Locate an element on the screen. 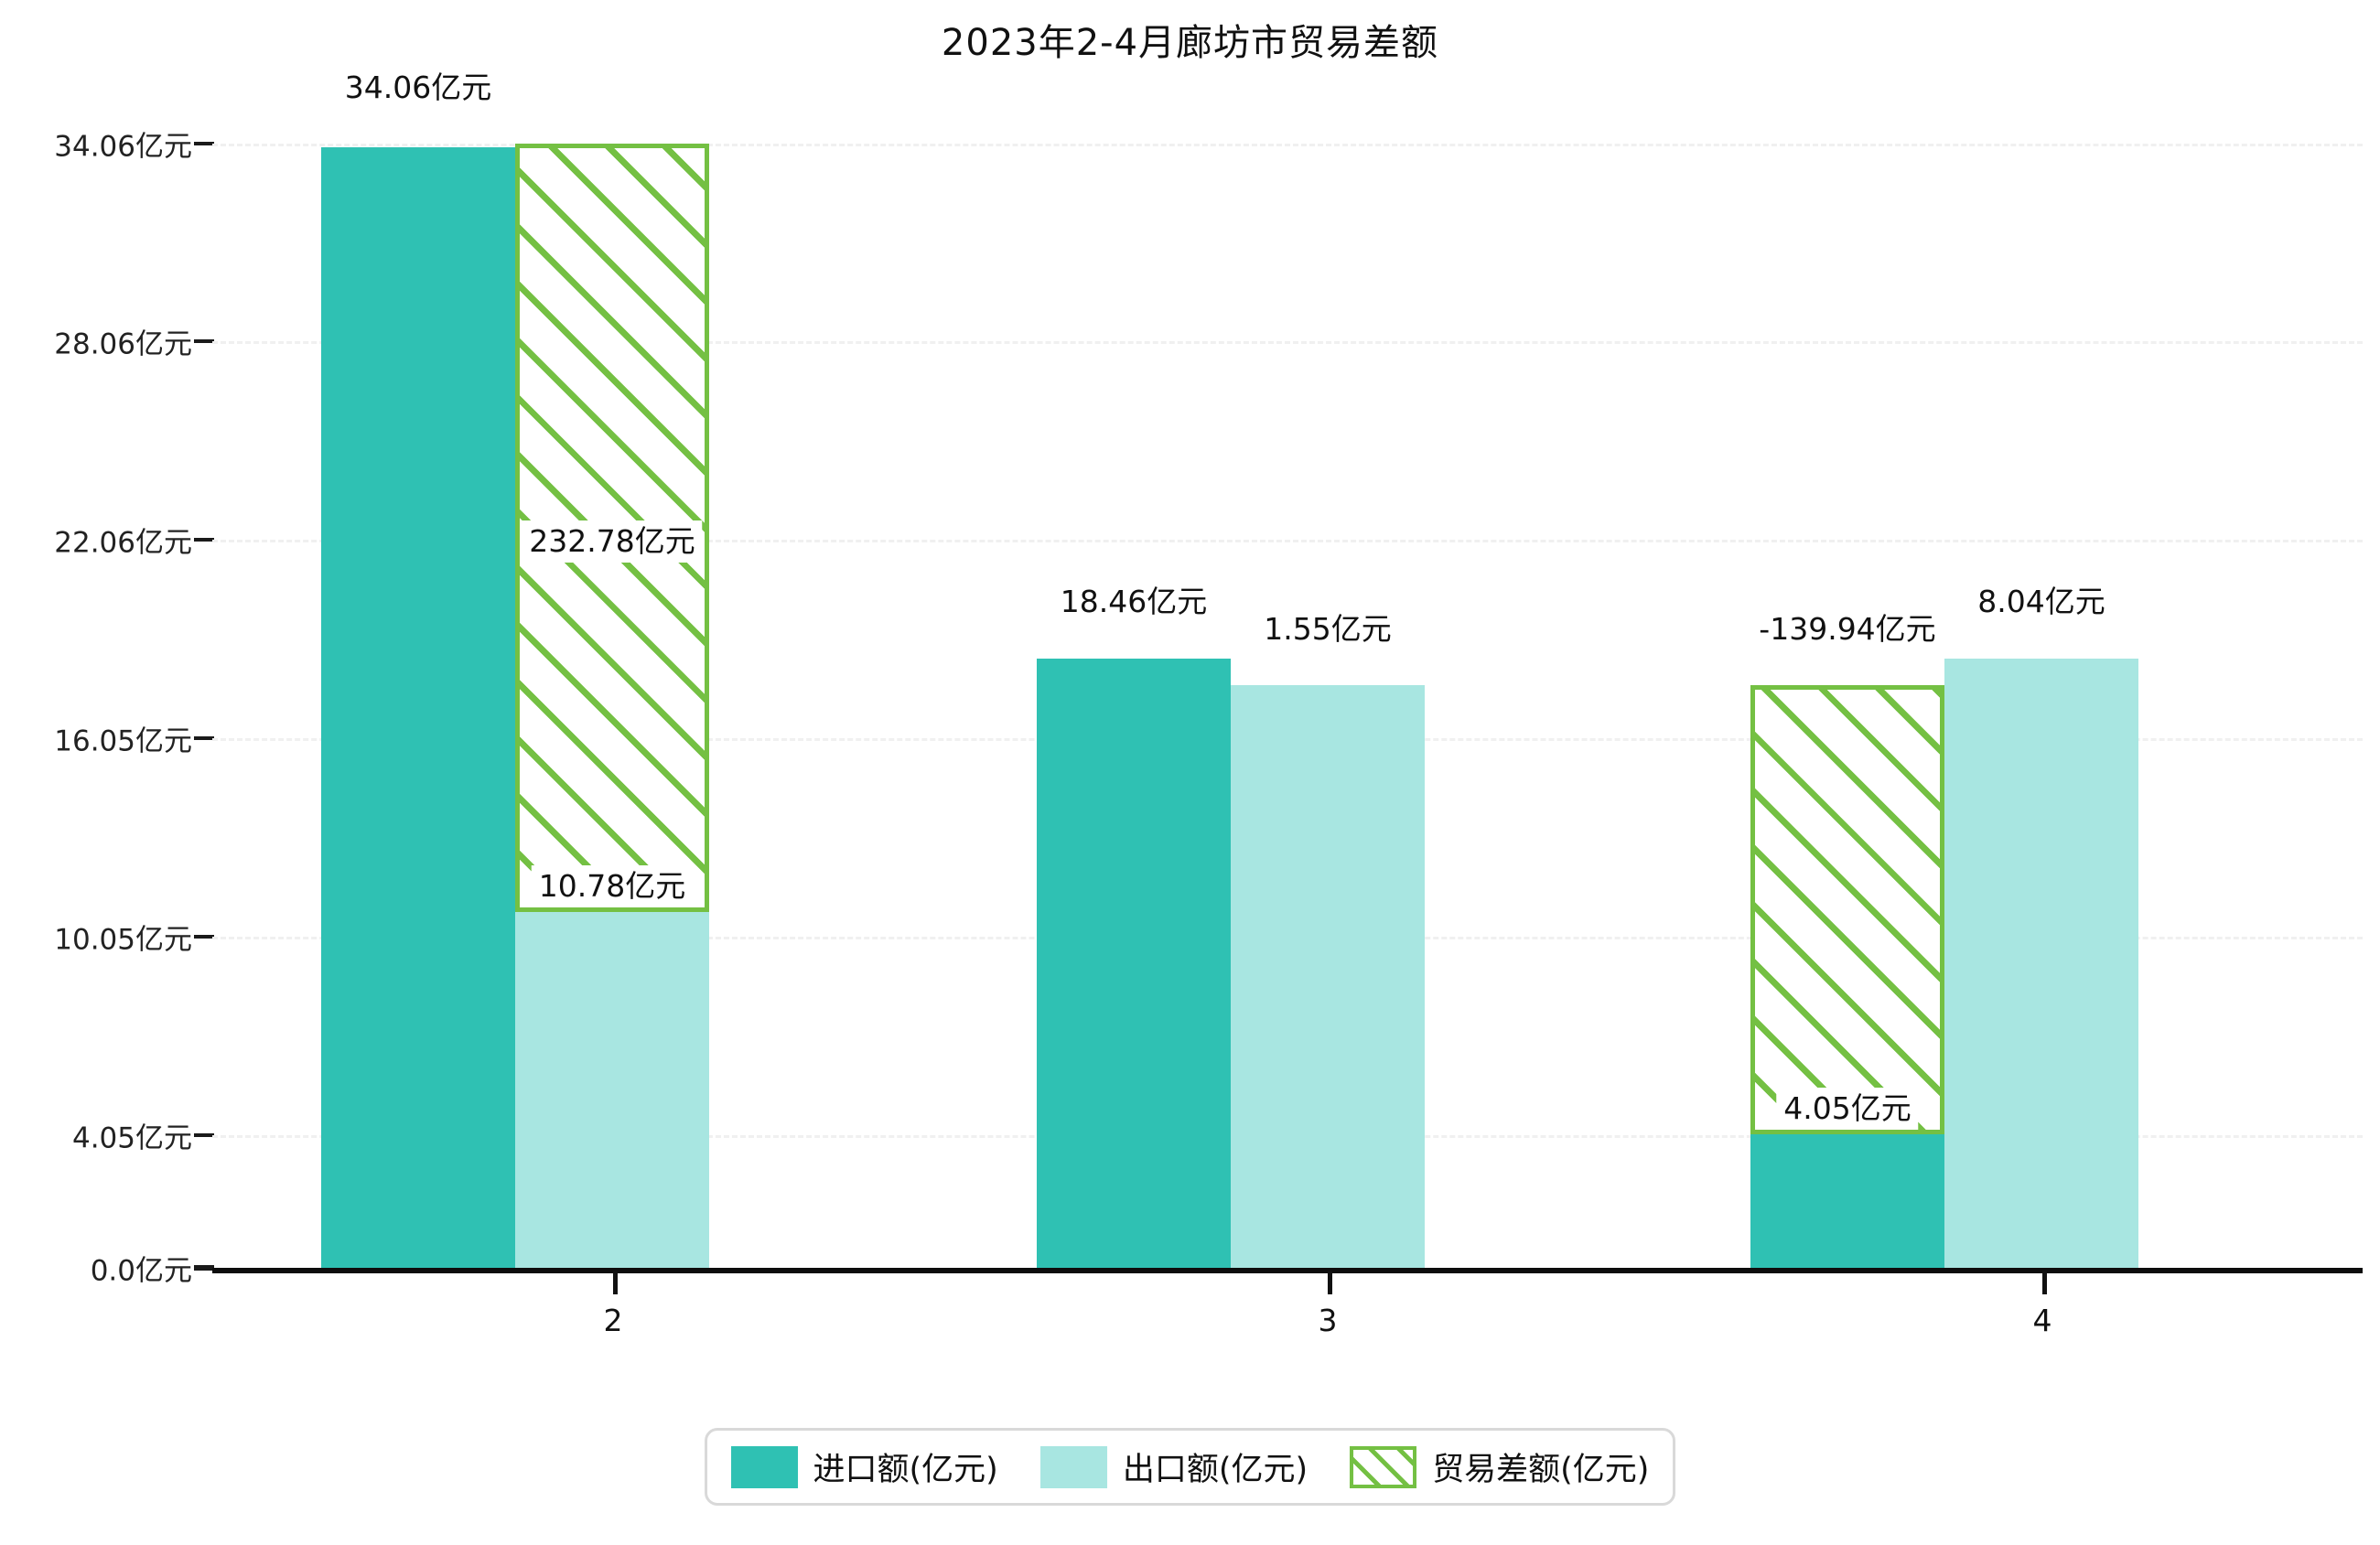 The width and height of the screenshot is (2380, 1545). legend: 进口额(亿元) 出口额(亿元) 贸易差额(亿元) is located at coordinates (1190, 1467).